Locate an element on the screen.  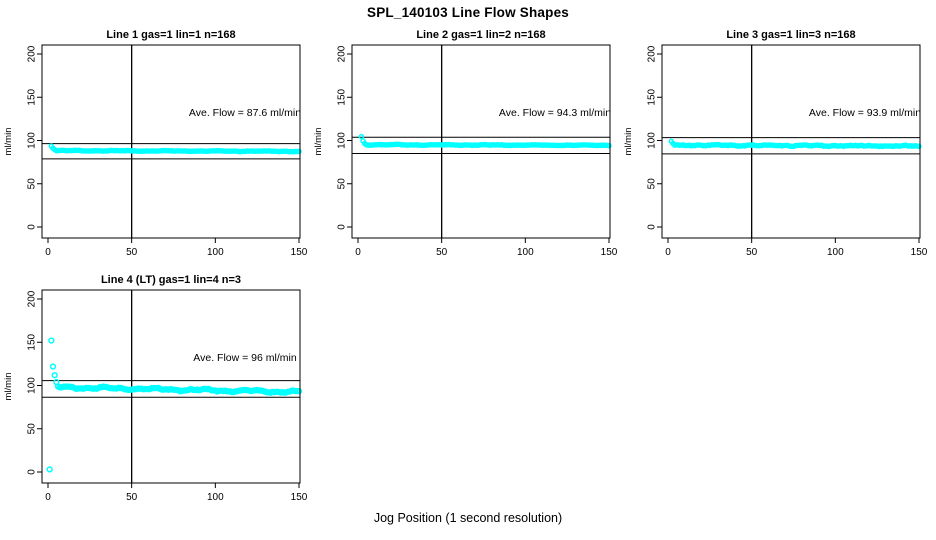
panel-line2-ave-flow-annotation: Ave. Flow = 94.3 ml/min is located at coordinates (555, 113).